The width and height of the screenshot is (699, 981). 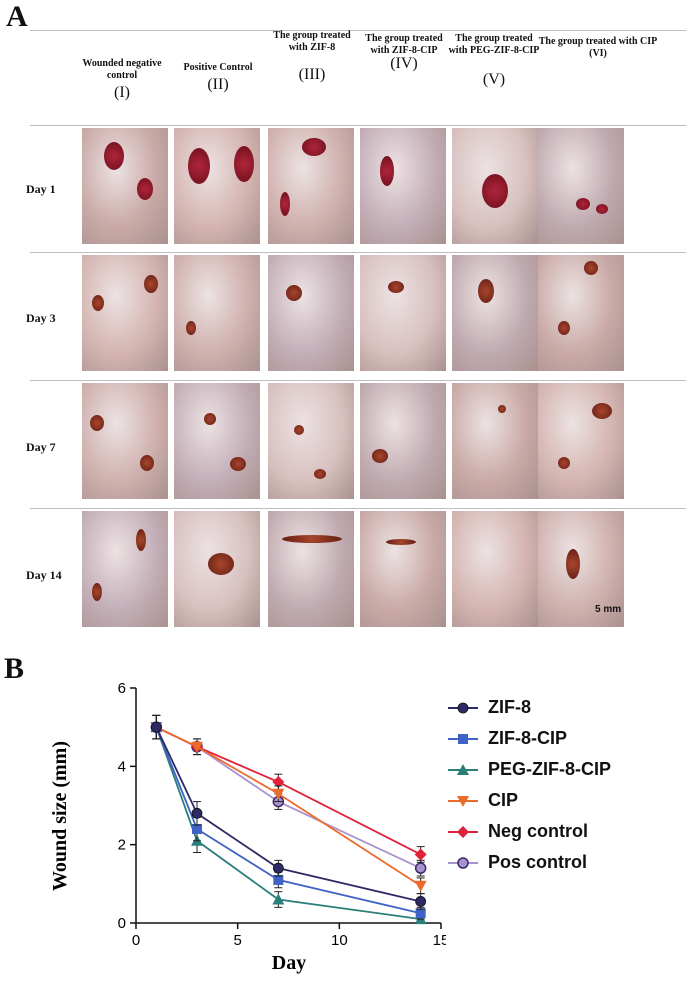 What do you see at coordinates (122, 766) in the screenshot?
I see `y-tick-label: 4` at bounding box center [122, 766].